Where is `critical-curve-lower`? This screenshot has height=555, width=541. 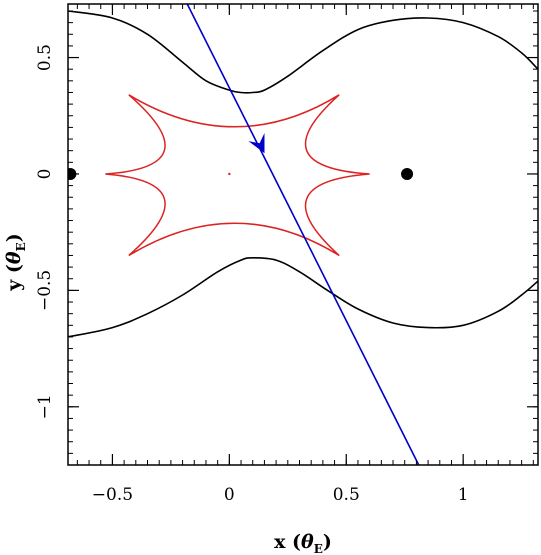
critical-curve-lower is located at coordinates (303, 297).